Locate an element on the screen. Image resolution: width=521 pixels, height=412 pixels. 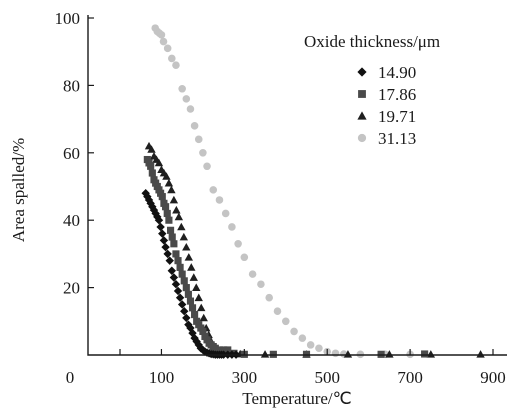
legend-item-31.13: 31.13 is located at coordinates (386, 138).